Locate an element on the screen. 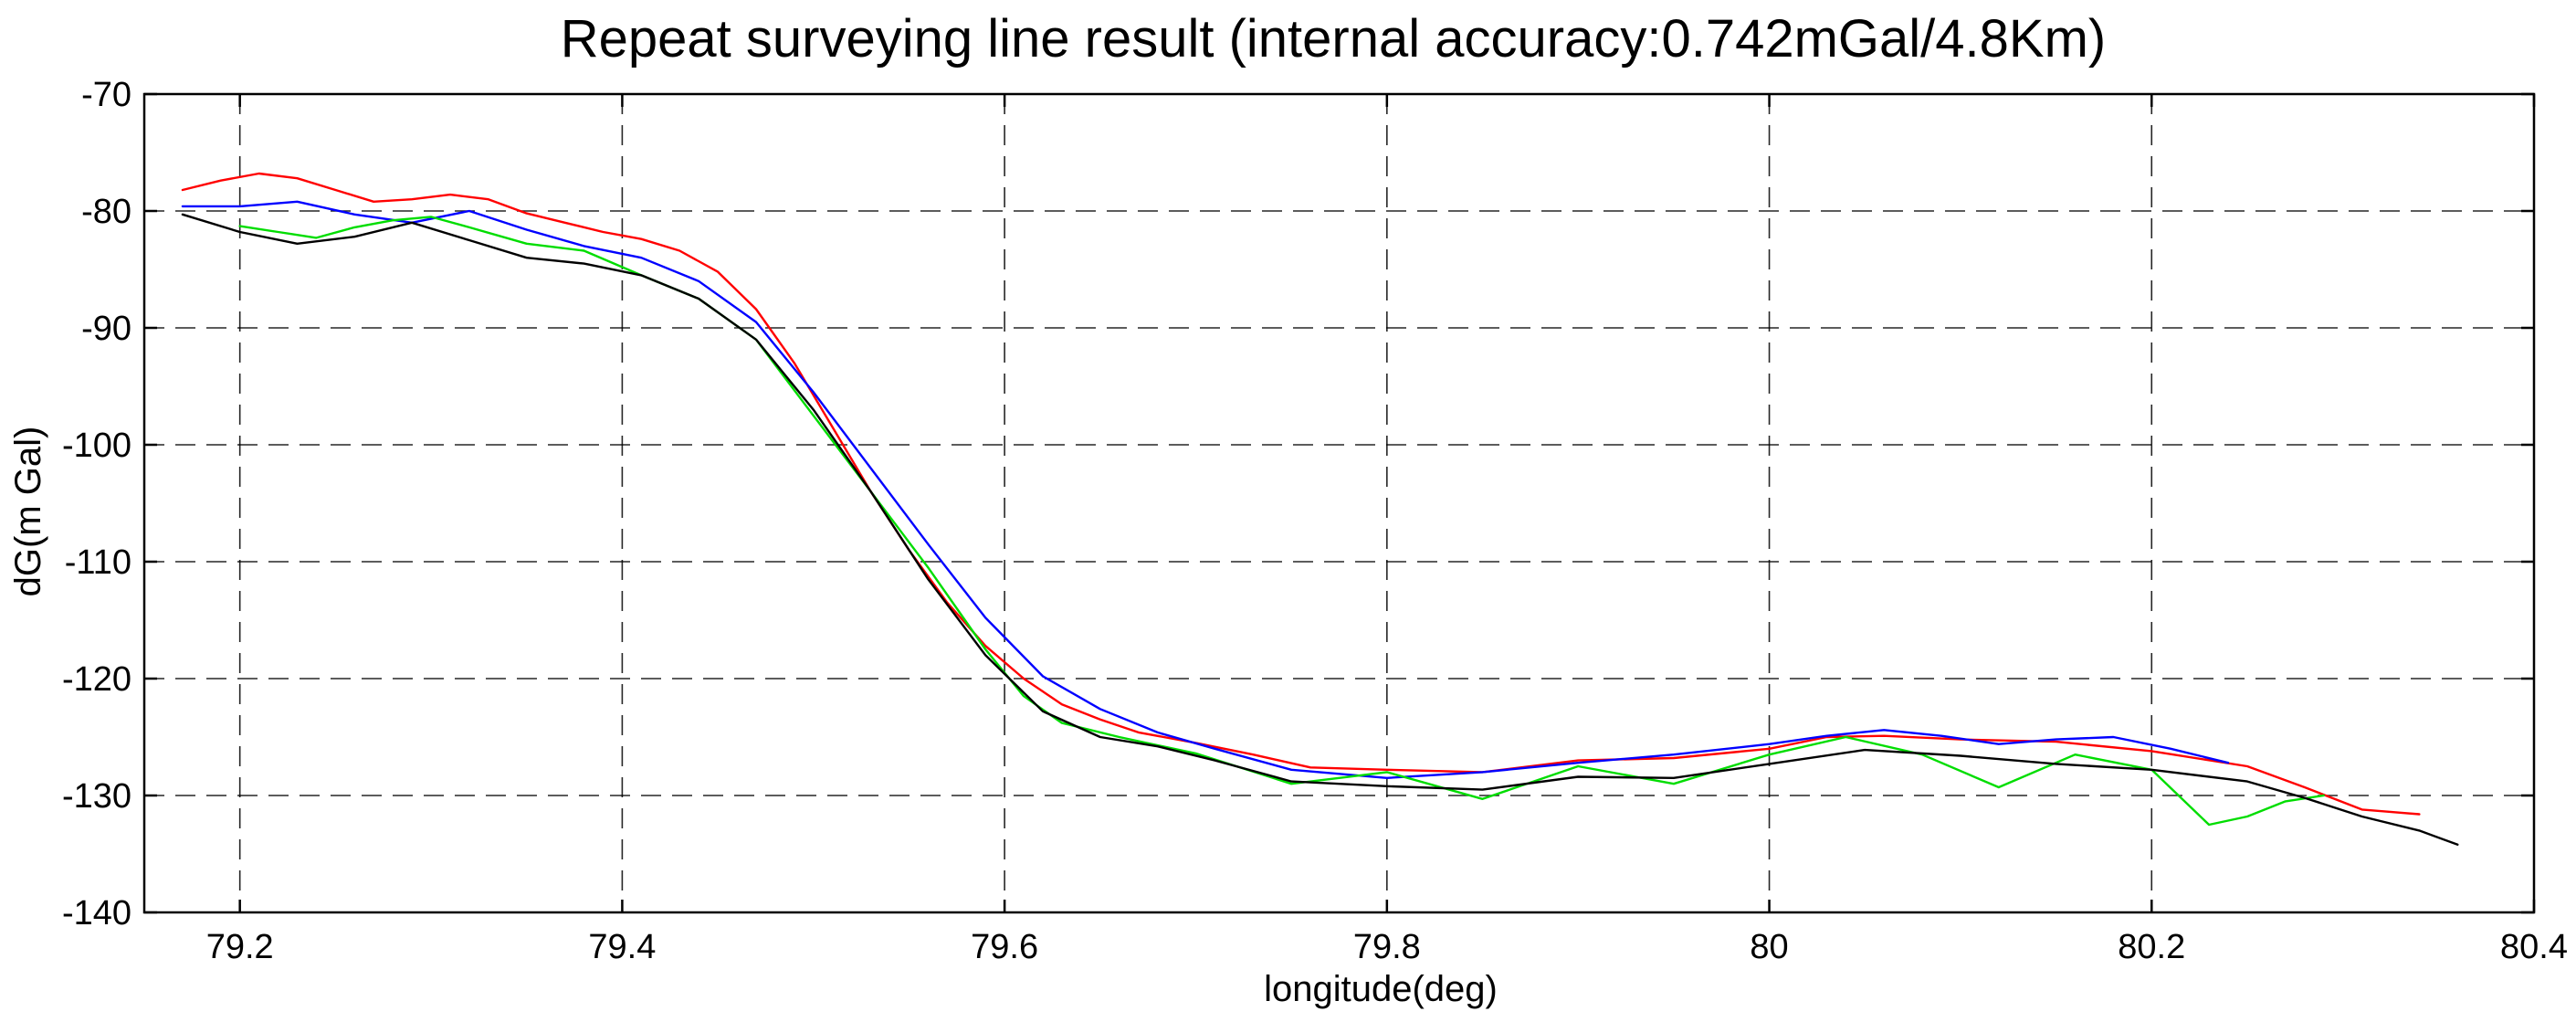  y-tick-label: -100 is located at coordinates (96, 446).